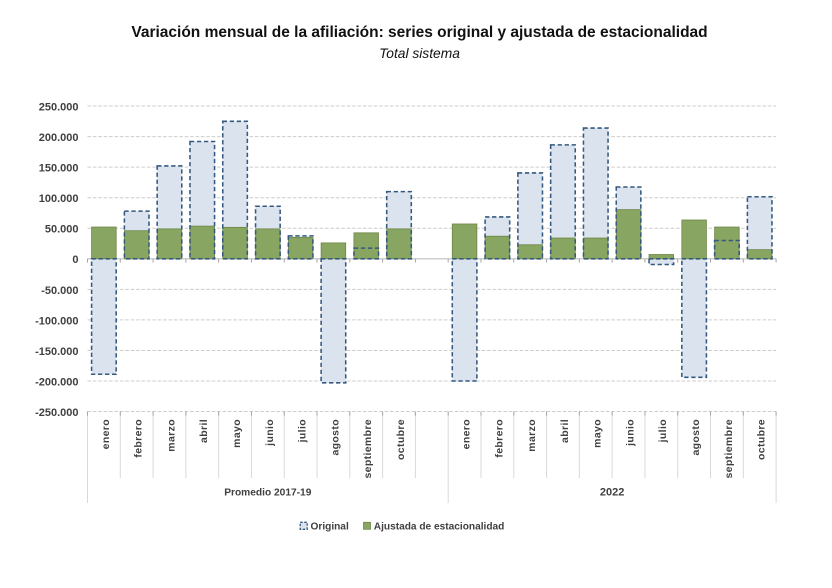  Describe the element at coordinates (612, 493) in the screenshot. I see `svg-text: 2022` at that location.